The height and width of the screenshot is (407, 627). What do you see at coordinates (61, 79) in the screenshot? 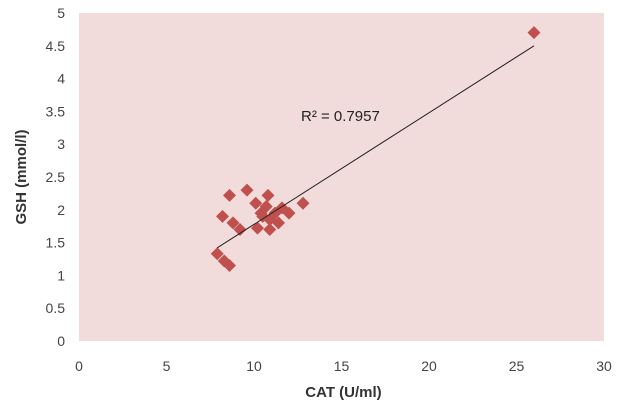
I see `y-tick-label: 4` at bounding box center [61, 79].